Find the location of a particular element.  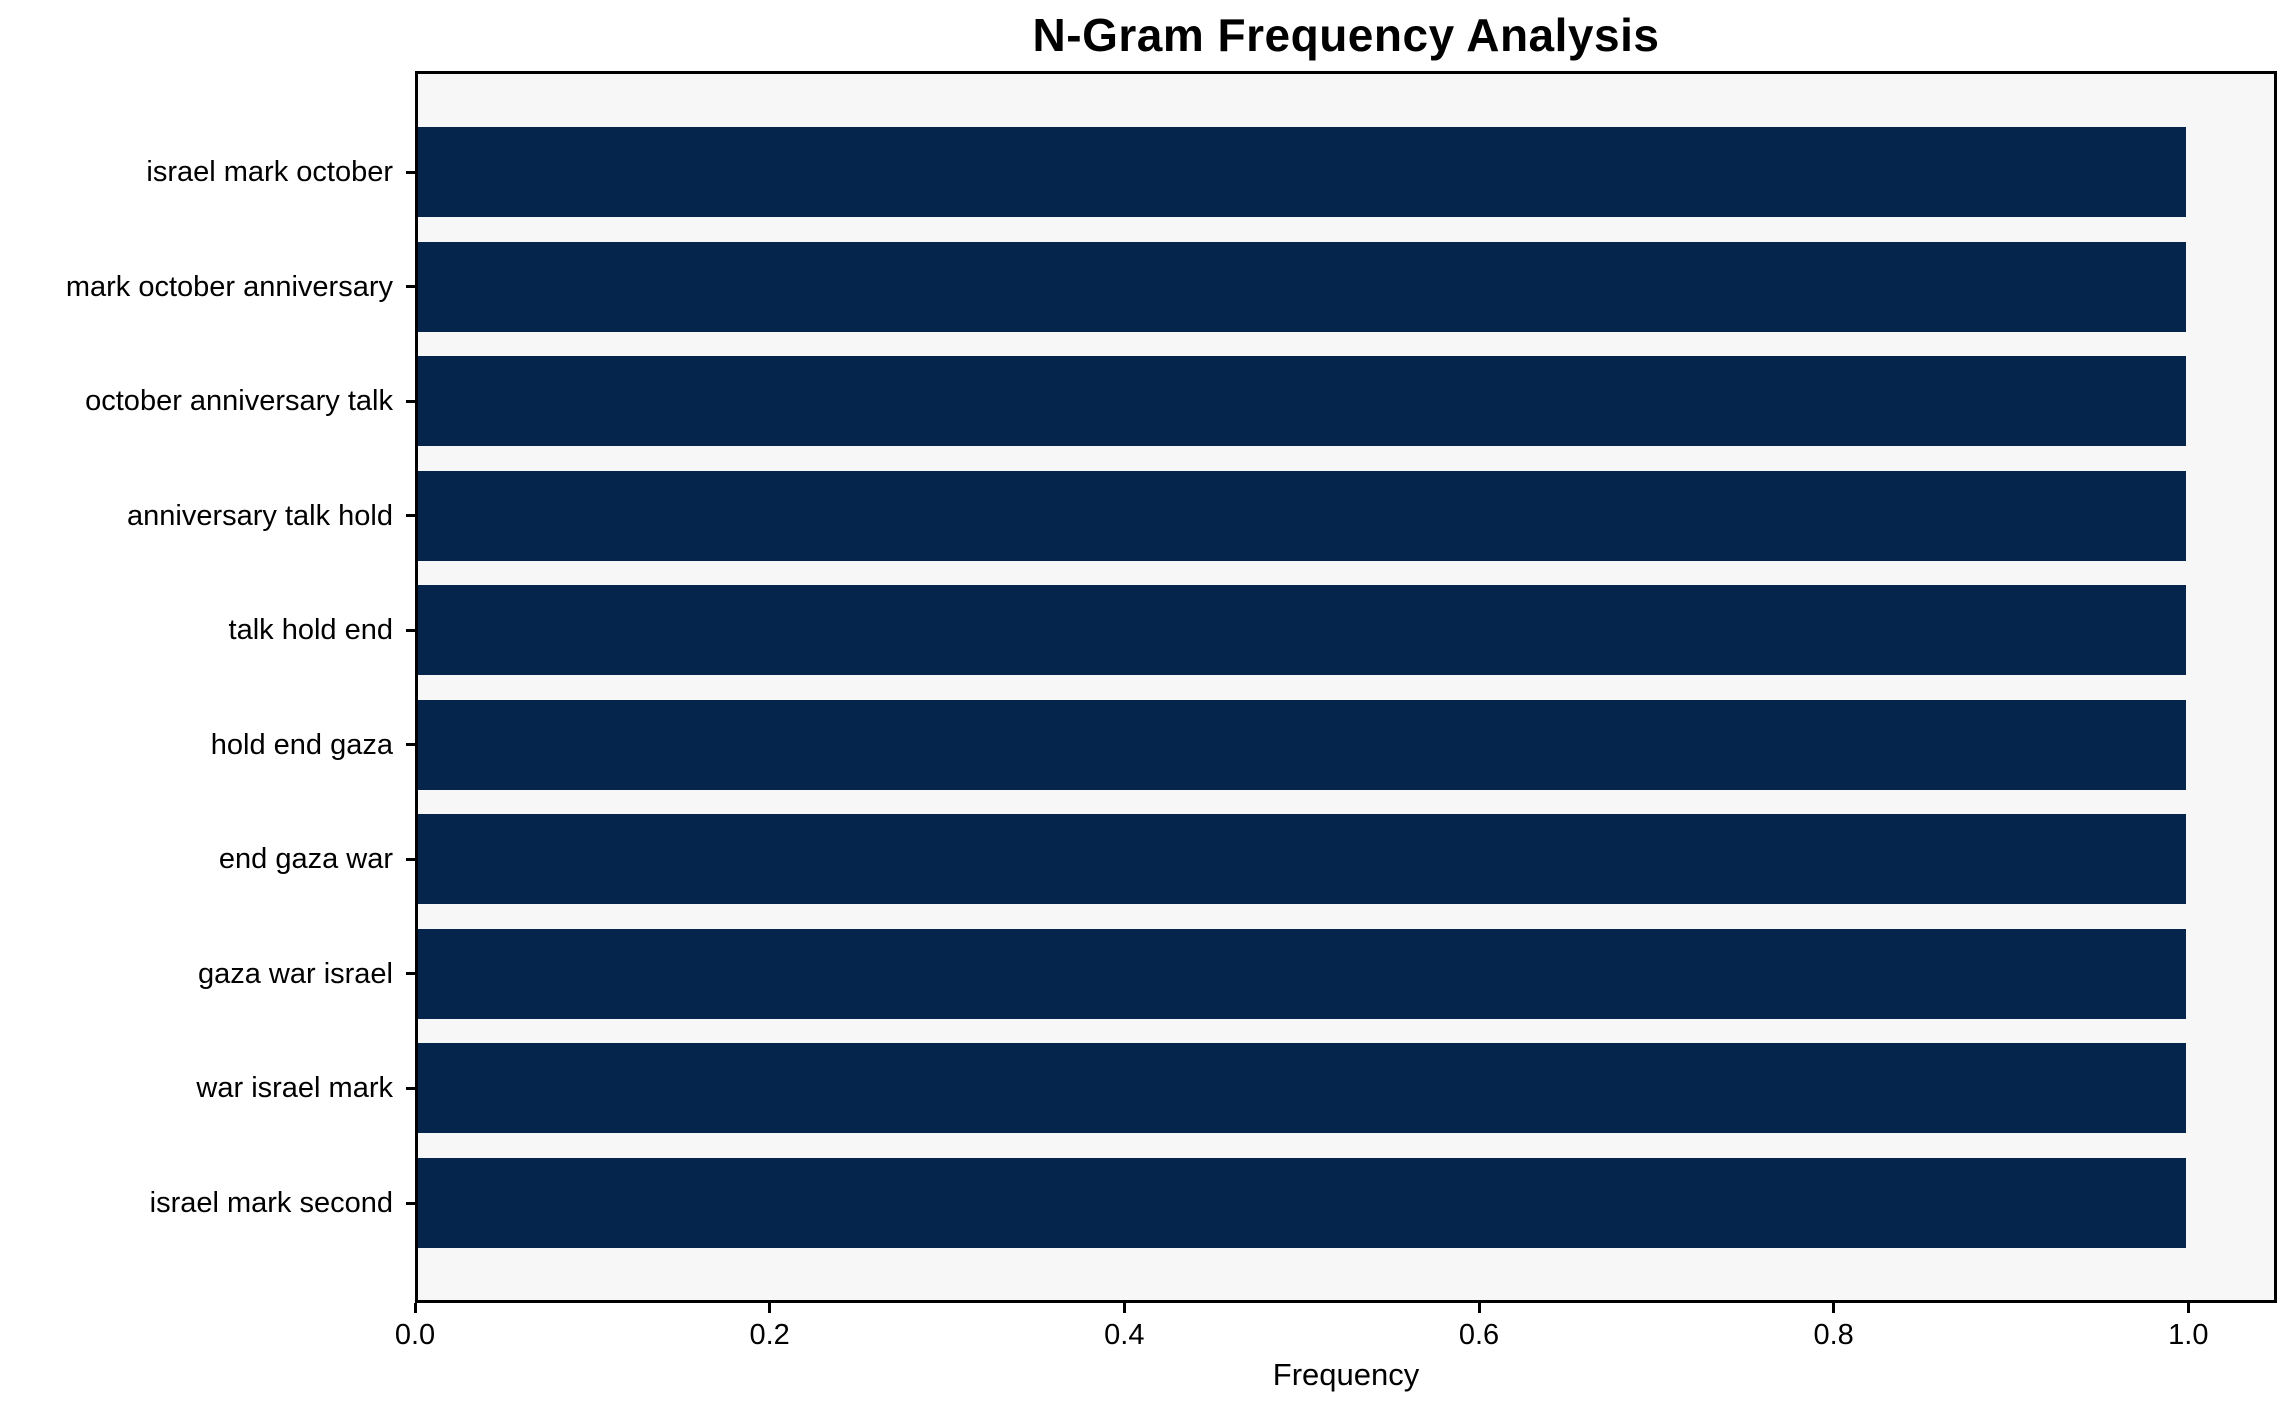

y-tick-row: hold end gaza is located at coordinates (207, 745).